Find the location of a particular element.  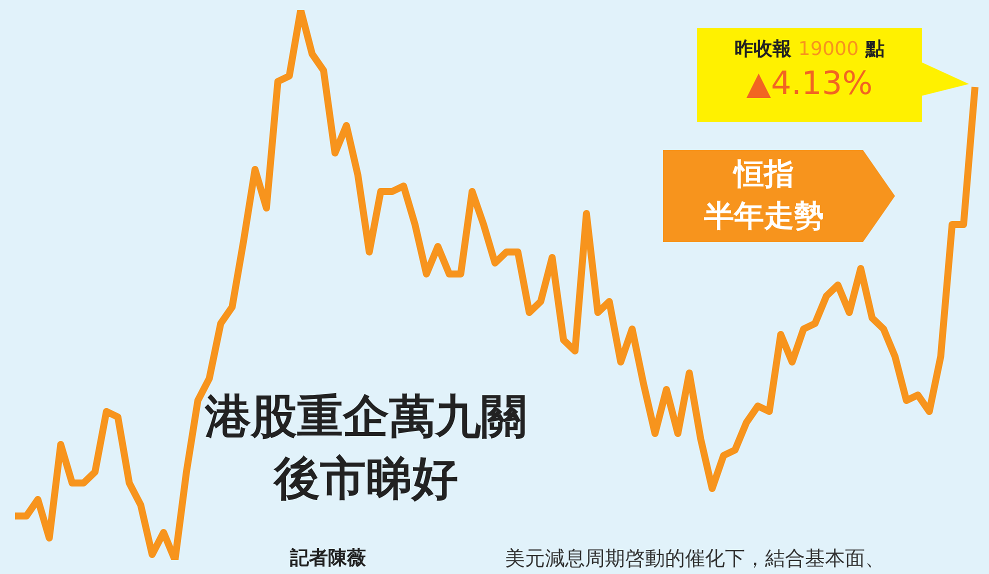

annotation: 半年走勢 is located at coordinates (764, 217).